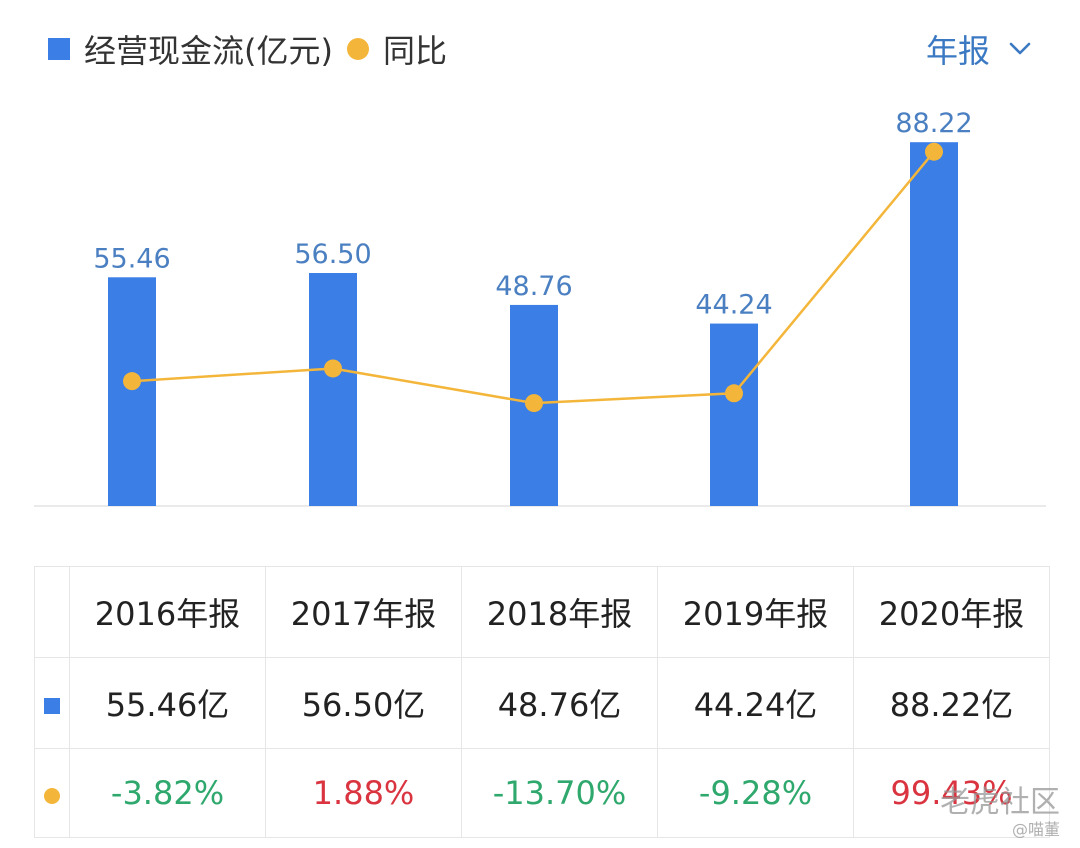 The height and width of the screenshot is (848, 1080). I want to click on table-cell-yoy: -9.28%, so click(755, 793).